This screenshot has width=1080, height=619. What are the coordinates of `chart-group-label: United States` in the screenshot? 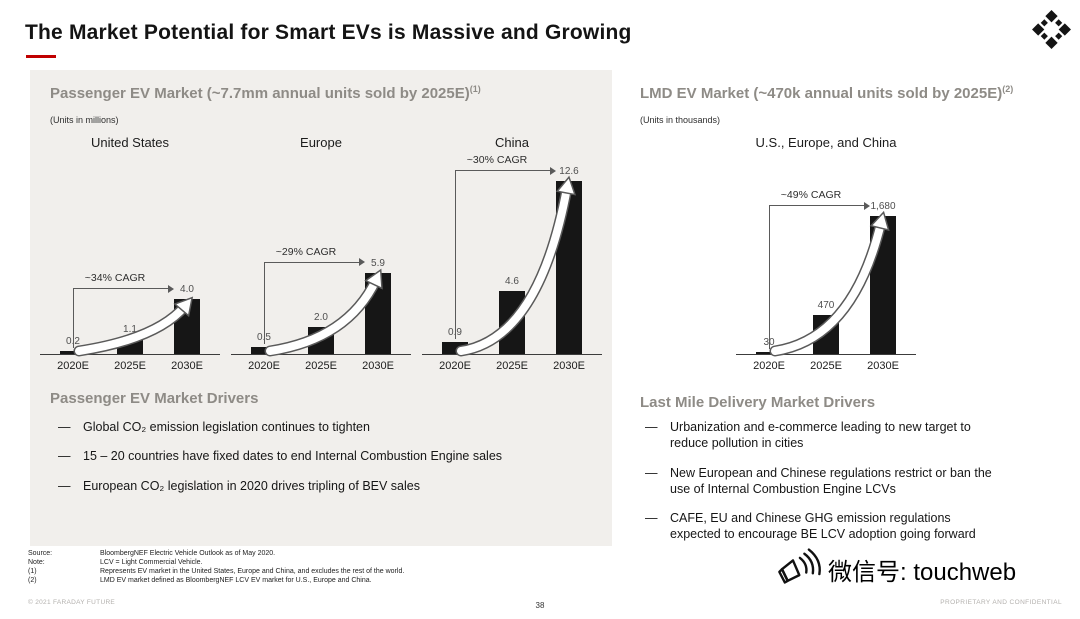 It's located at (130, 142).